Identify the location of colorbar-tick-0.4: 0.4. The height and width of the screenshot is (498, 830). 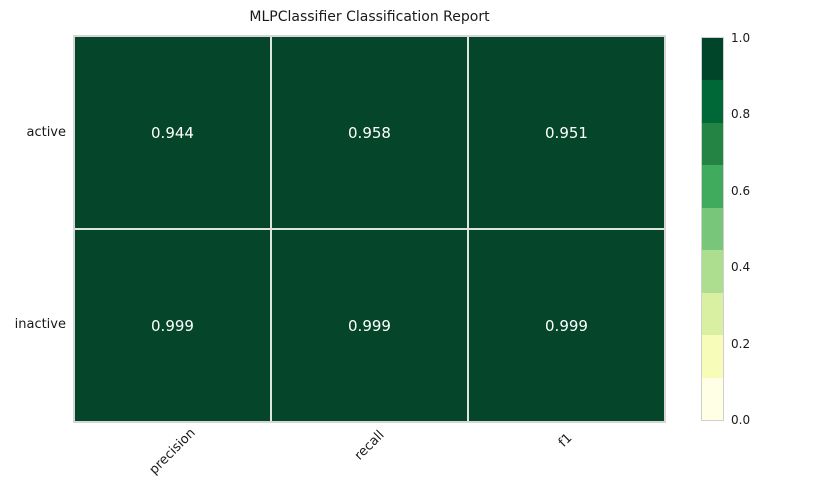
(741, 267).